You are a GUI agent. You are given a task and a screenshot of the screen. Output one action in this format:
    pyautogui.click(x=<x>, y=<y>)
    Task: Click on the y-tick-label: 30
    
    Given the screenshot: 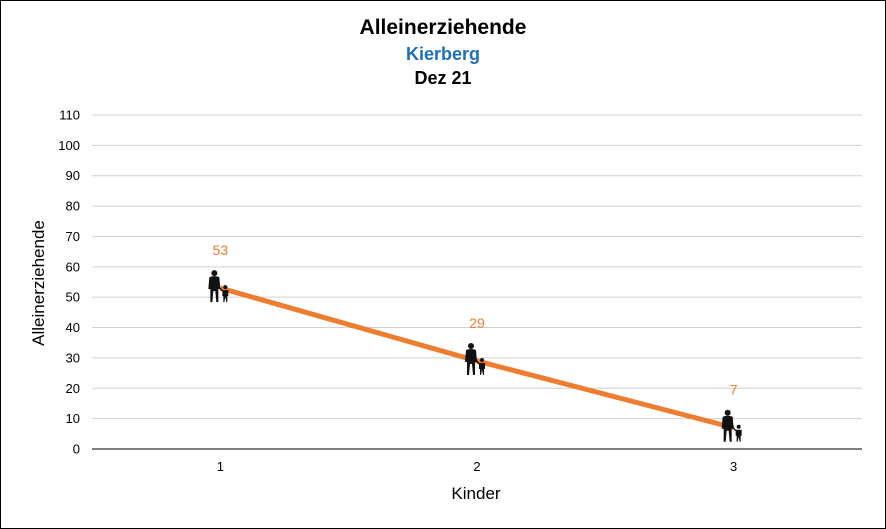 What is the action you would take?
    pyautogui.click(x=73, y=357)
    